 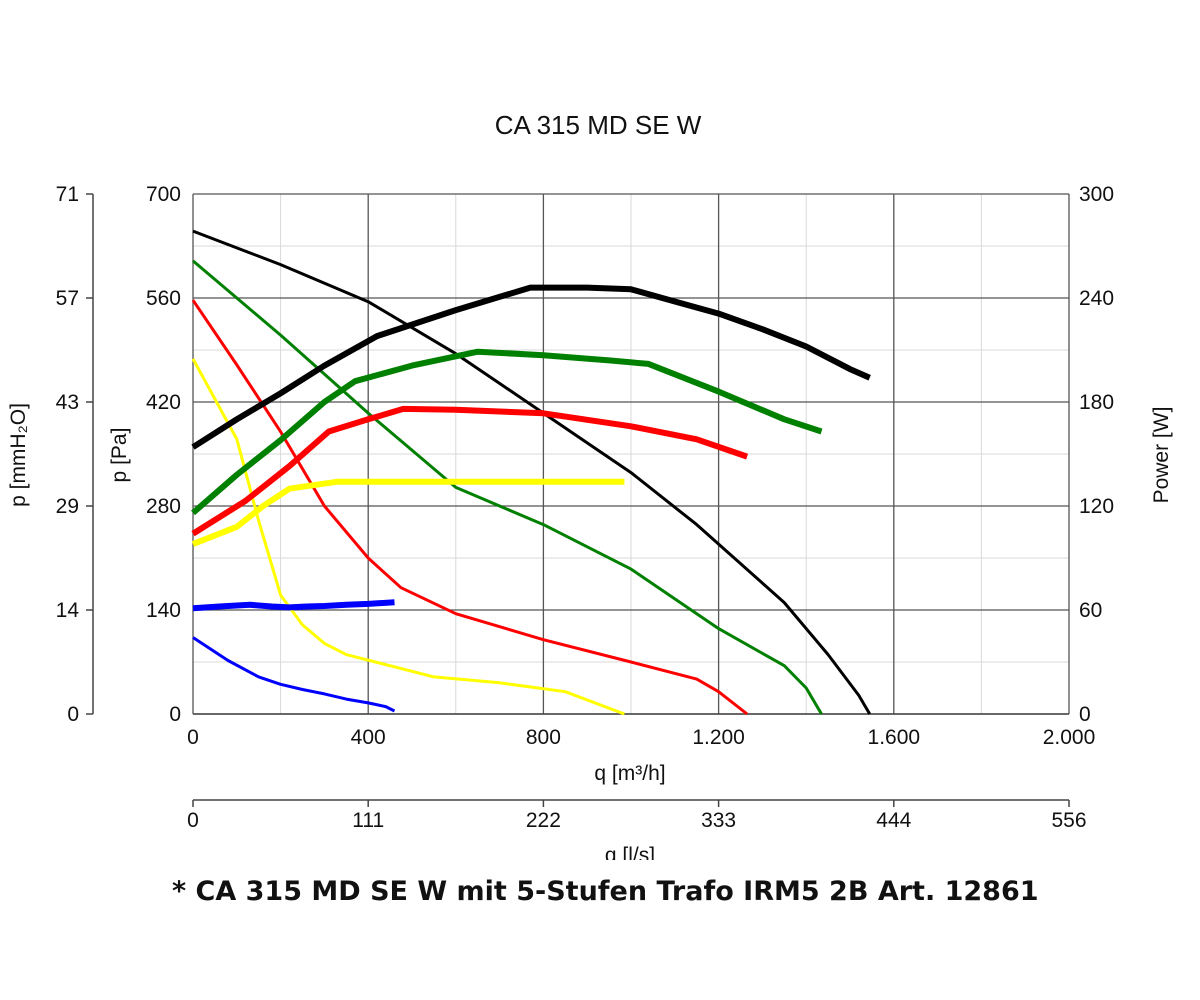 What do you see at coordinates (68, 610) in the screenshot?
I see `y-tick-label-mmh2o: 14` at bounding box center [68, 610].